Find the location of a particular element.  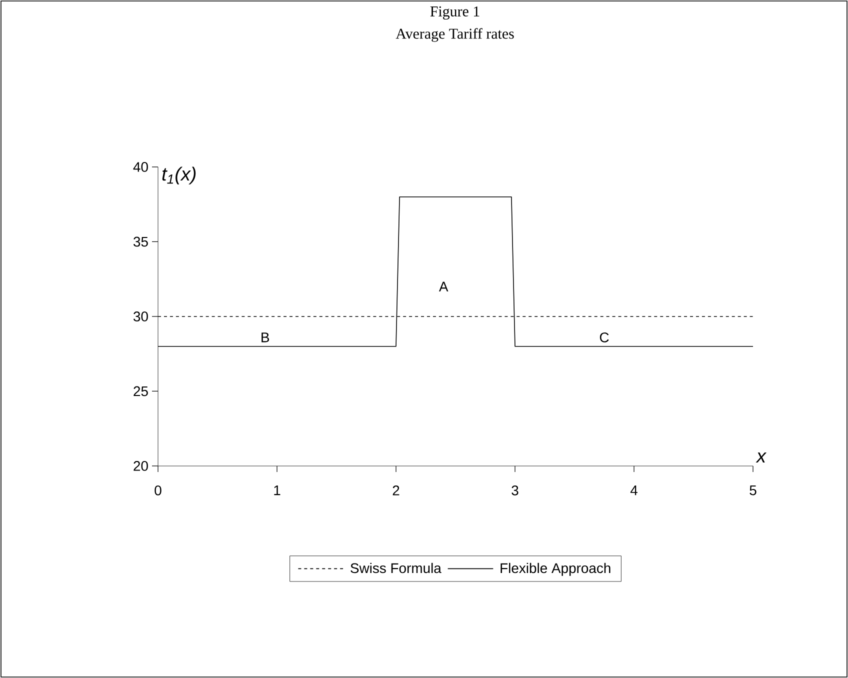

y-axis-title: t$_{1}$(x) is located at coordinates (179, 175).